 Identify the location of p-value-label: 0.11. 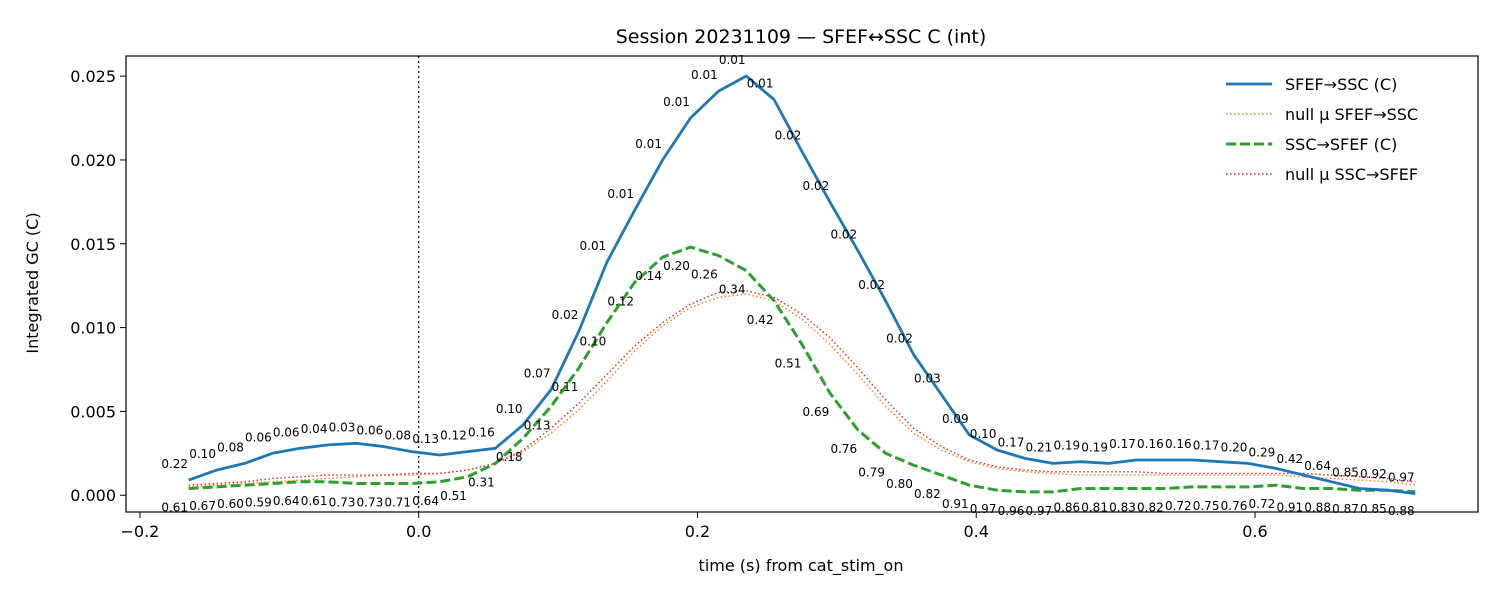
(565, 387).